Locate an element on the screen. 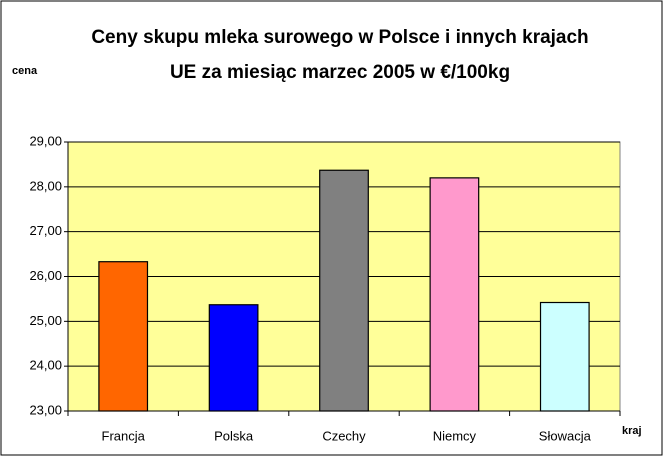 The height and width of the screenshot is (456, 663). y-tick-label: 23,00 is located at coordinates (45, 409).